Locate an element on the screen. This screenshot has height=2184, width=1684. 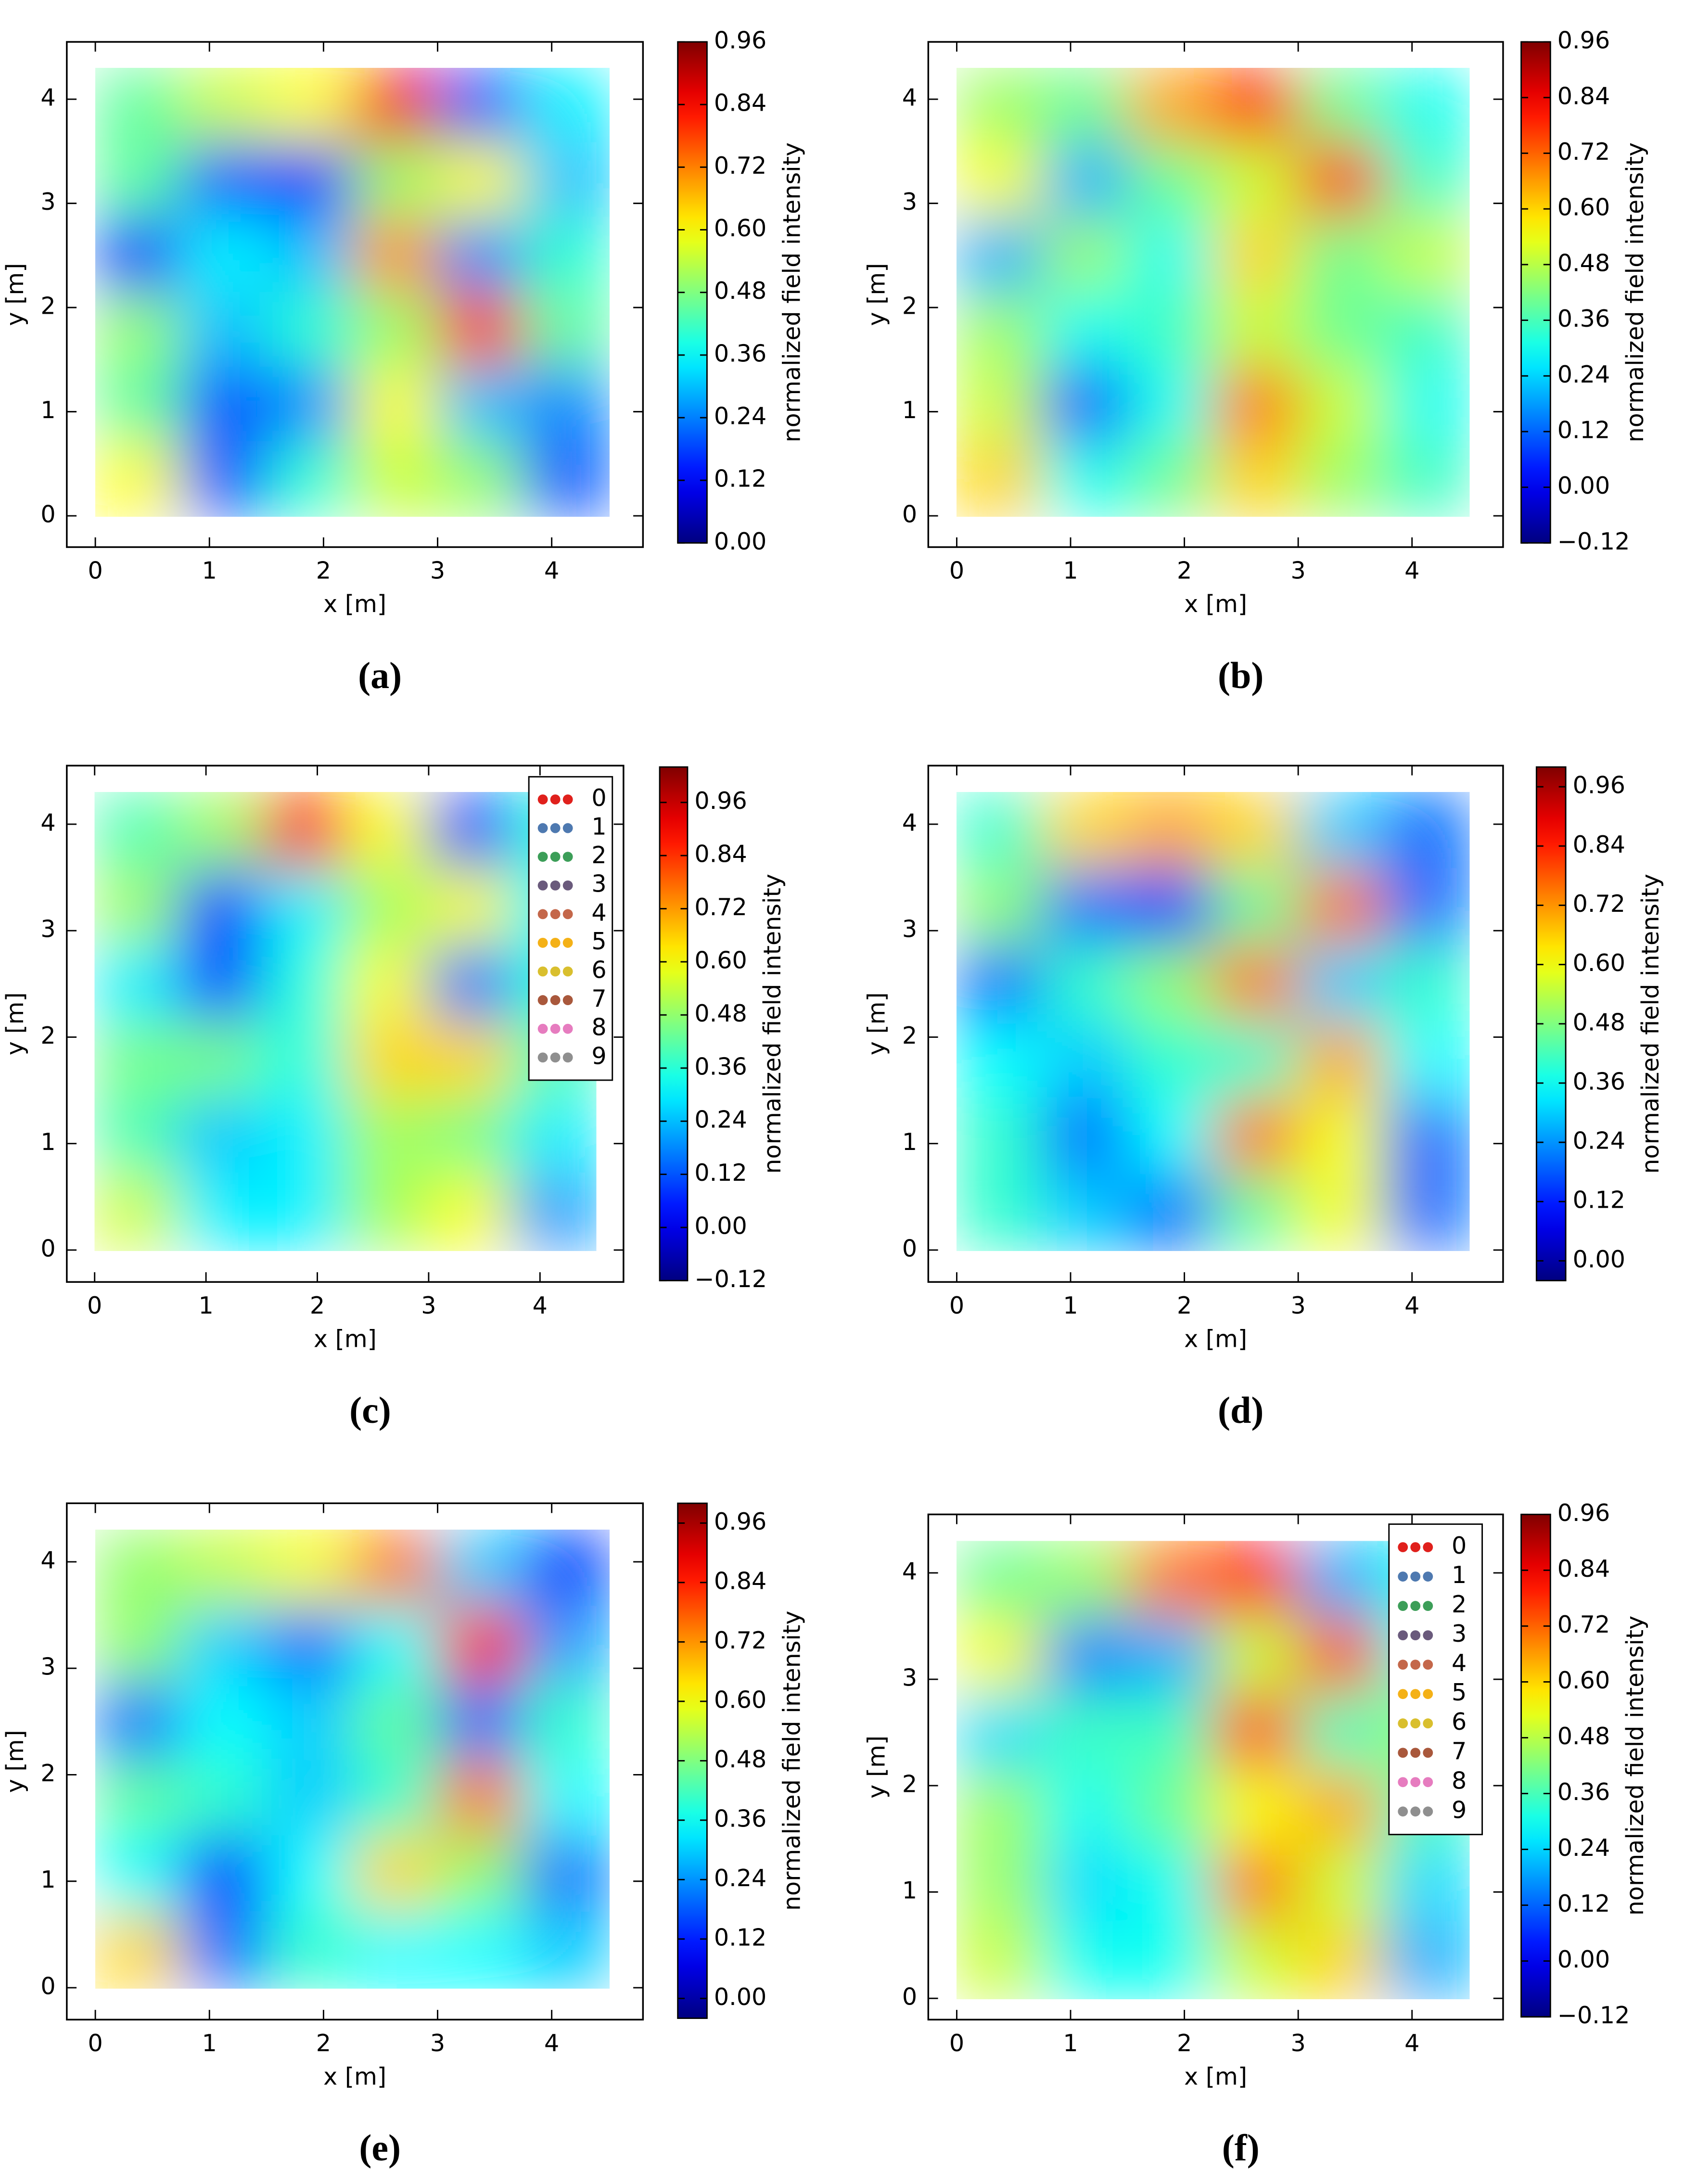
legend-label: 7 is located at coordinates (598, 998).